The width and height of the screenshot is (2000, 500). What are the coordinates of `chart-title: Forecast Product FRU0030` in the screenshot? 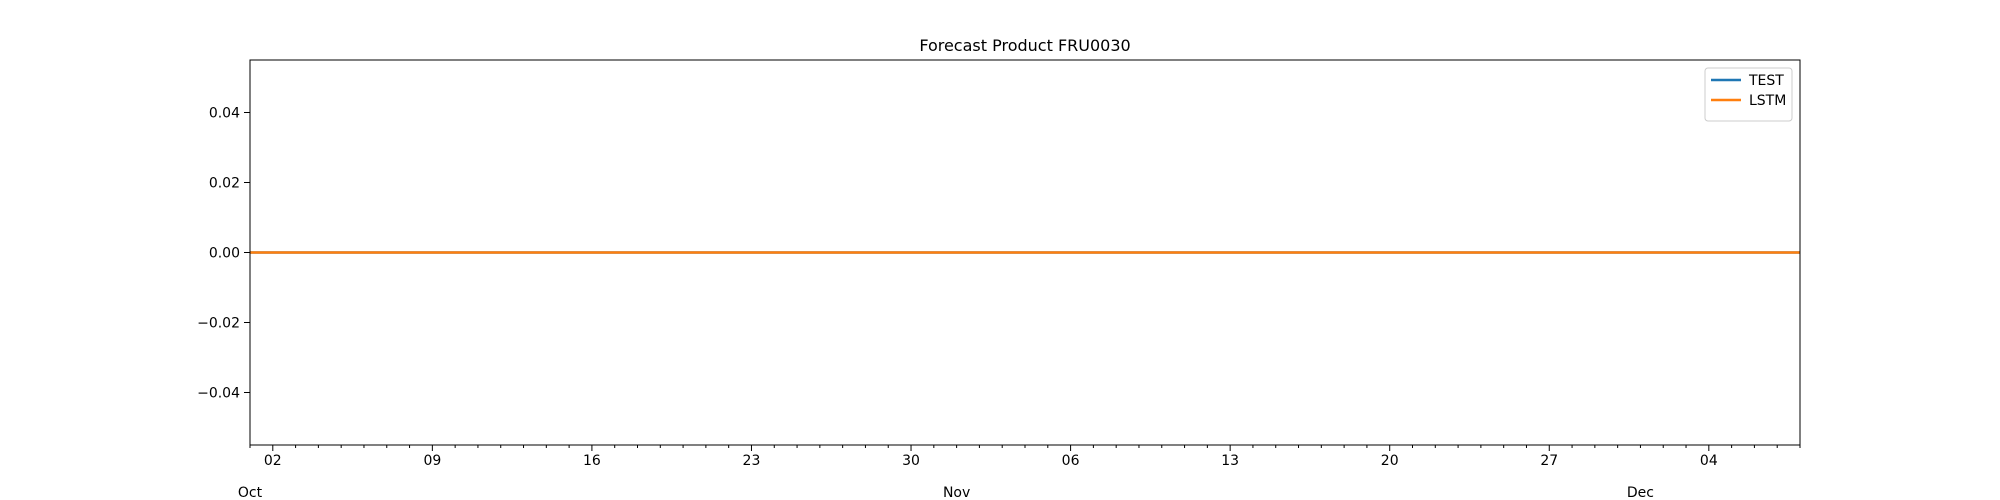 It's located at (1024, 45).